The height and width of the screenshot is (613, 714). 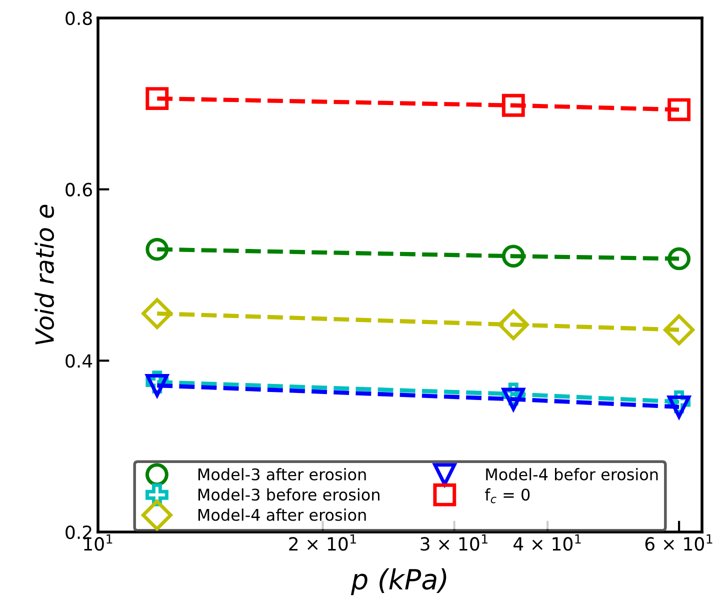 I want to click on y-tick-label: 0.8, so click(x=79, y=18).